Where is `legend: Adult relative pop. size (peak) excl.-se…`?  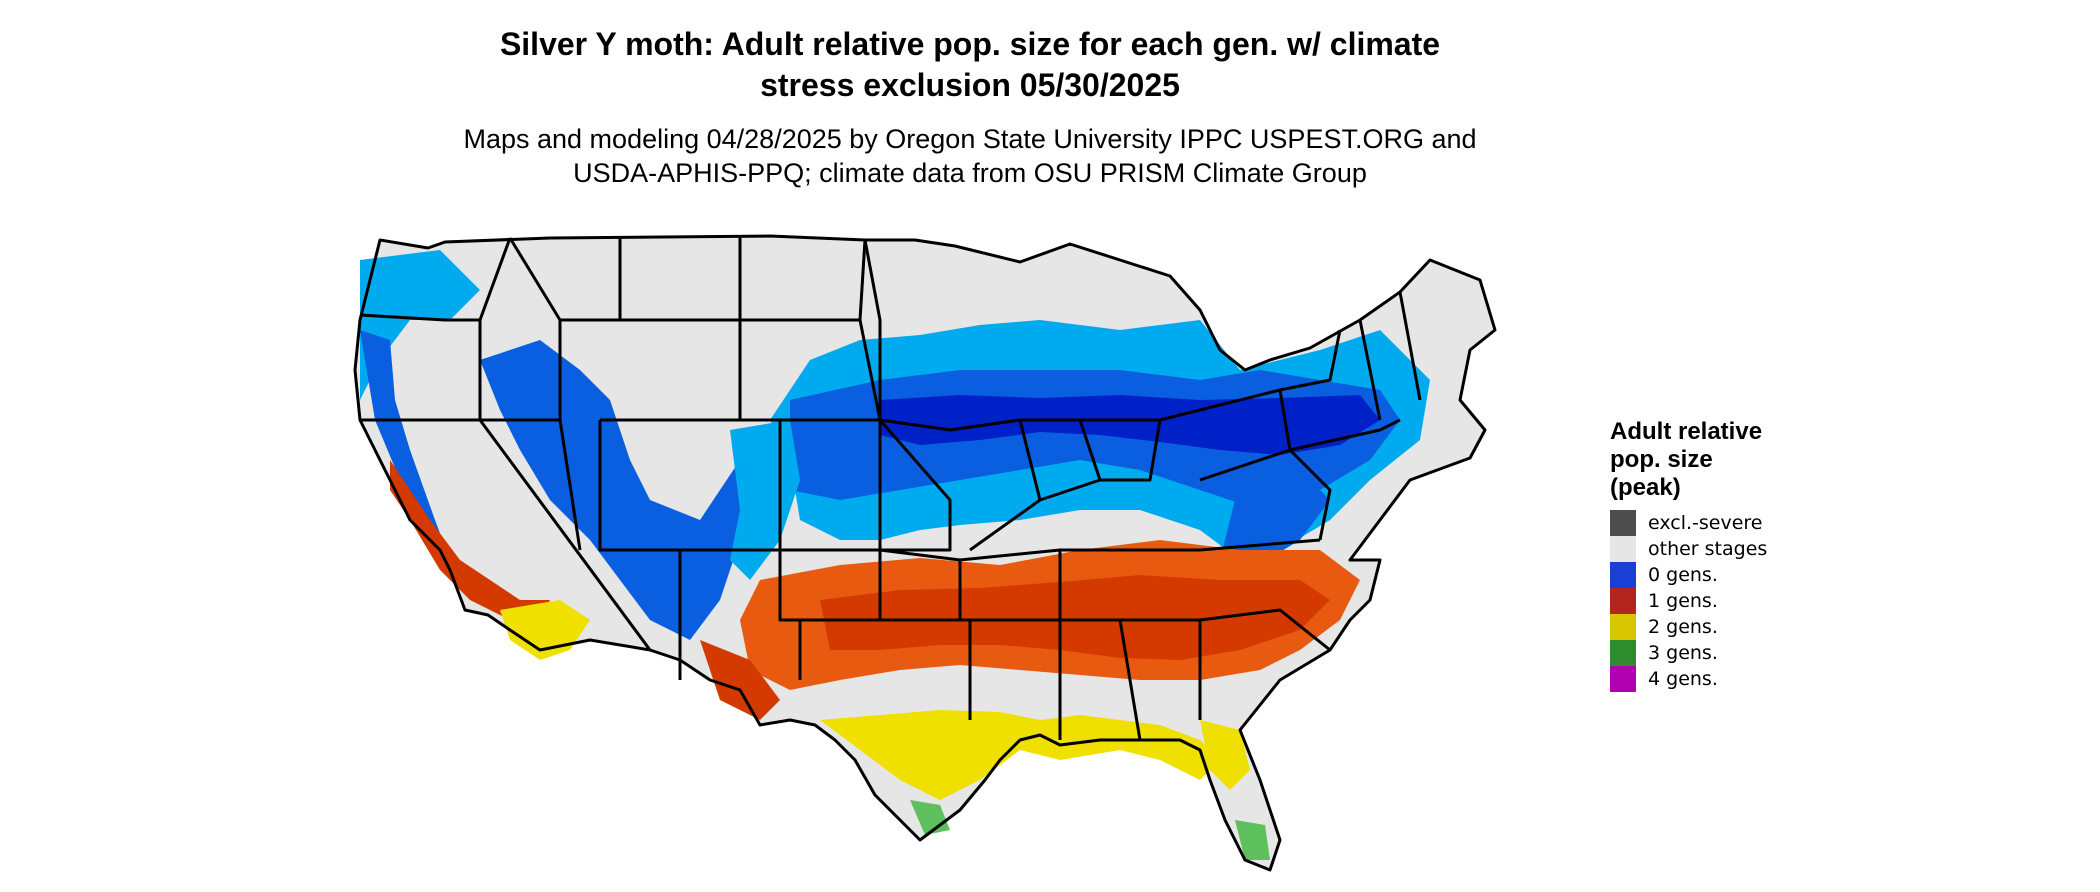
legend: Adult relative pop. size (peak) excl.-se… is located at coordinates (1730, 555).